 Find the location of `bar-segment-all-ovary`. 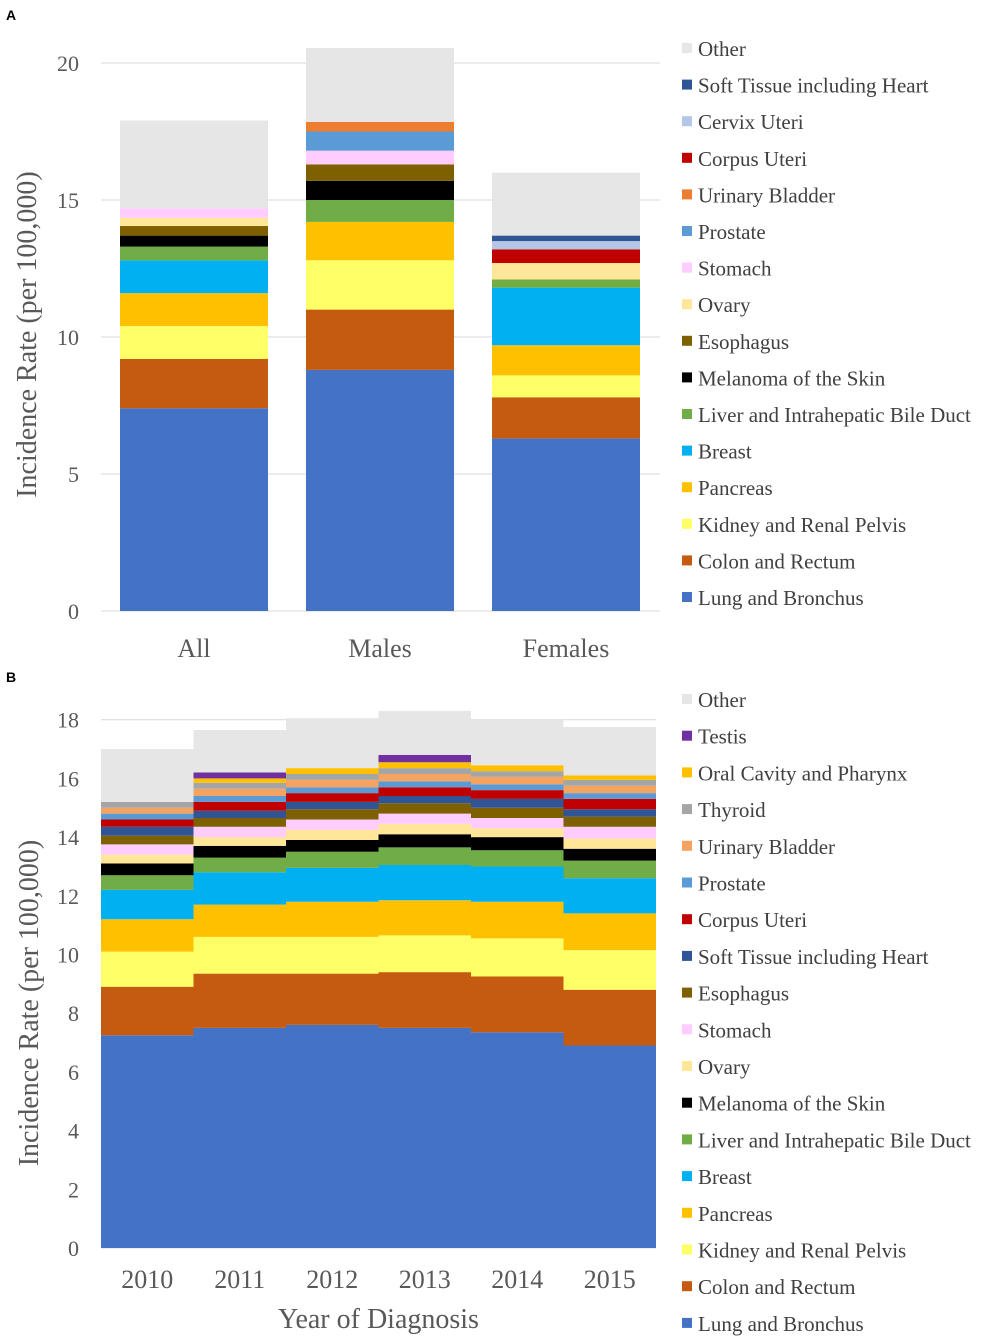

bar-segment-all-ovary is located at coordinates (194, 222).